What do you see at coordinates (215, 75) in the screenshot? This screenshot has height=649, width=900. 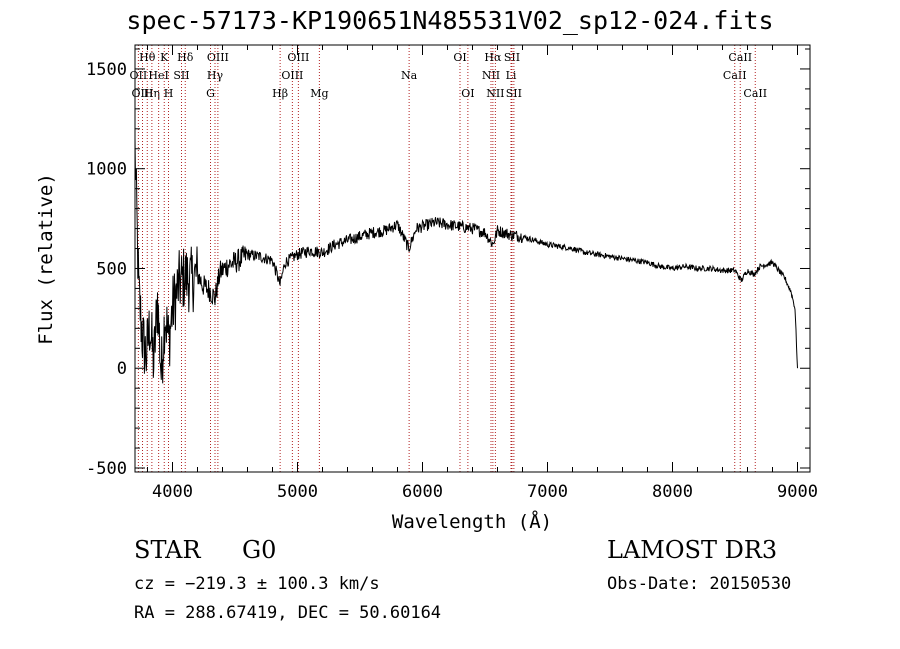 I see `line-marker-label: Hγ` at bounding box center [215, 75].